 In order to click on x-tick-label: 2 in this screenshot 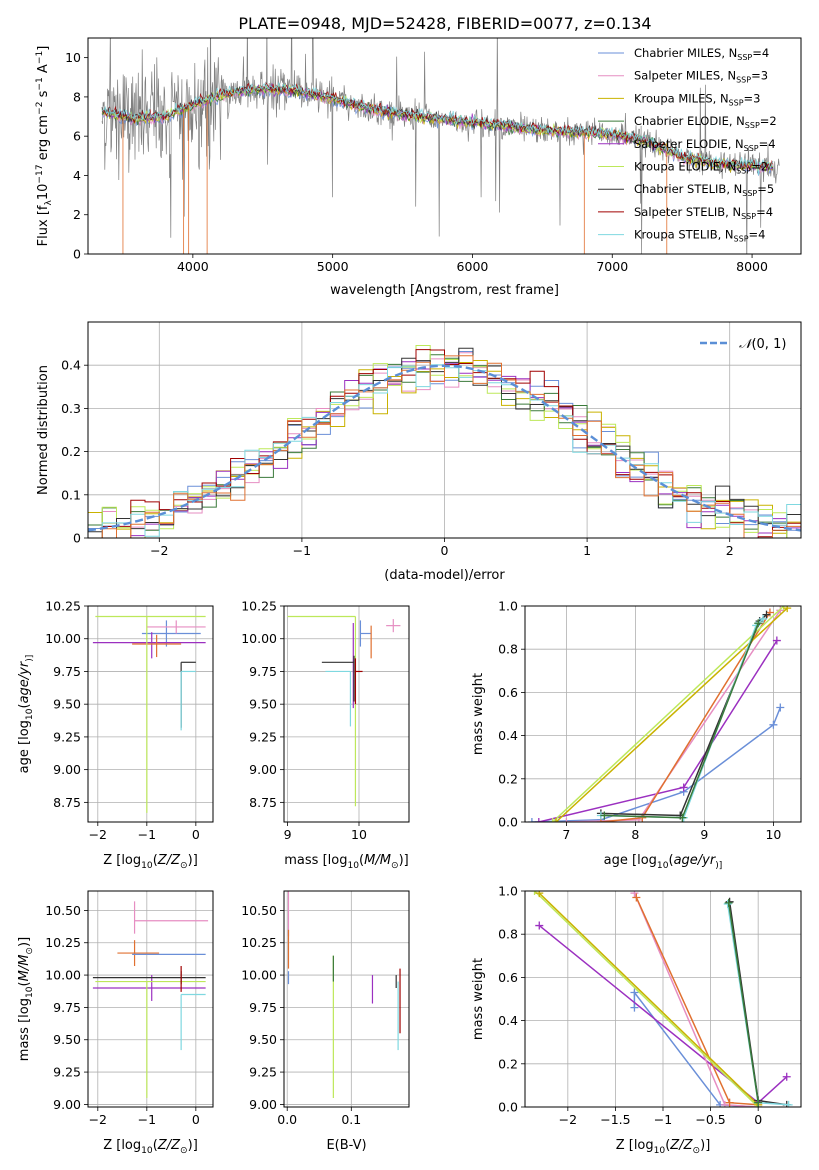, I will do `click(730, 550)`.